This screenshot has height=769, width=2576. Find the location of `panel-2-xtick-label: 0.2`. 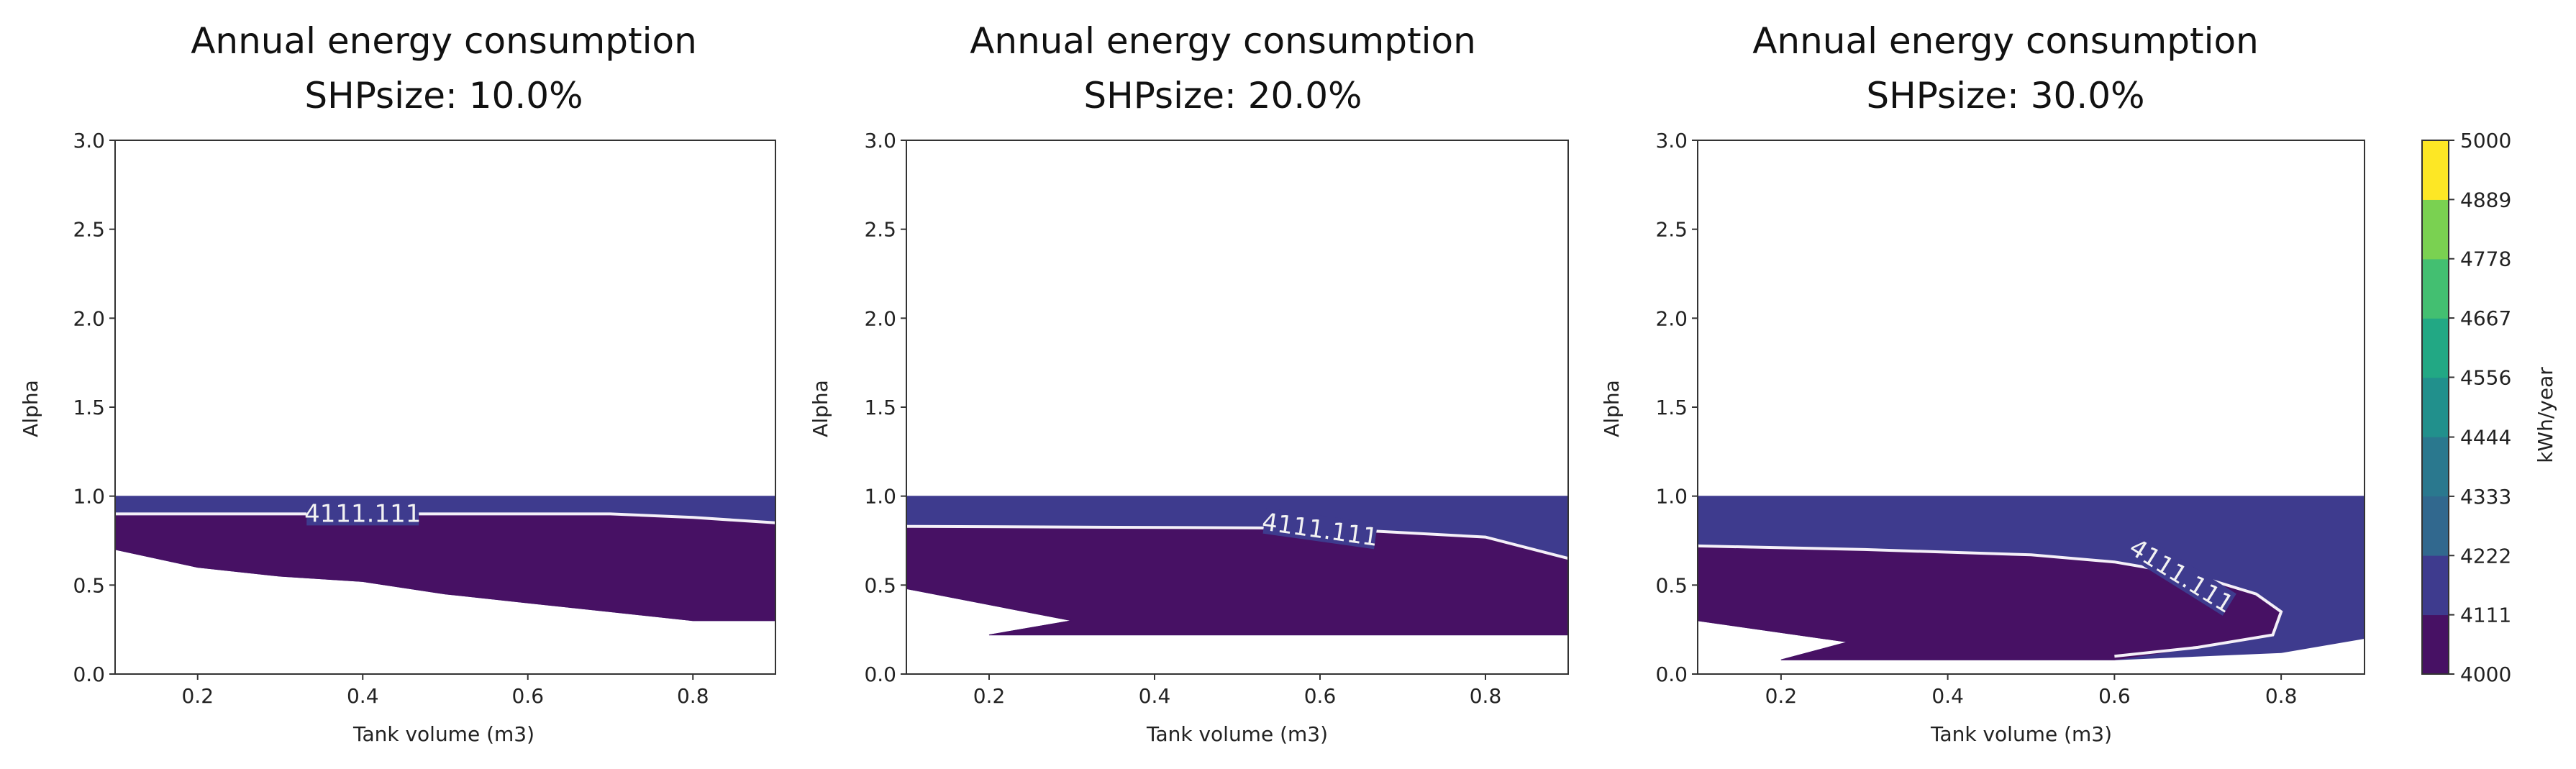

panel-2-xtick-label: 0.2 is located at coordinates (990, 696).